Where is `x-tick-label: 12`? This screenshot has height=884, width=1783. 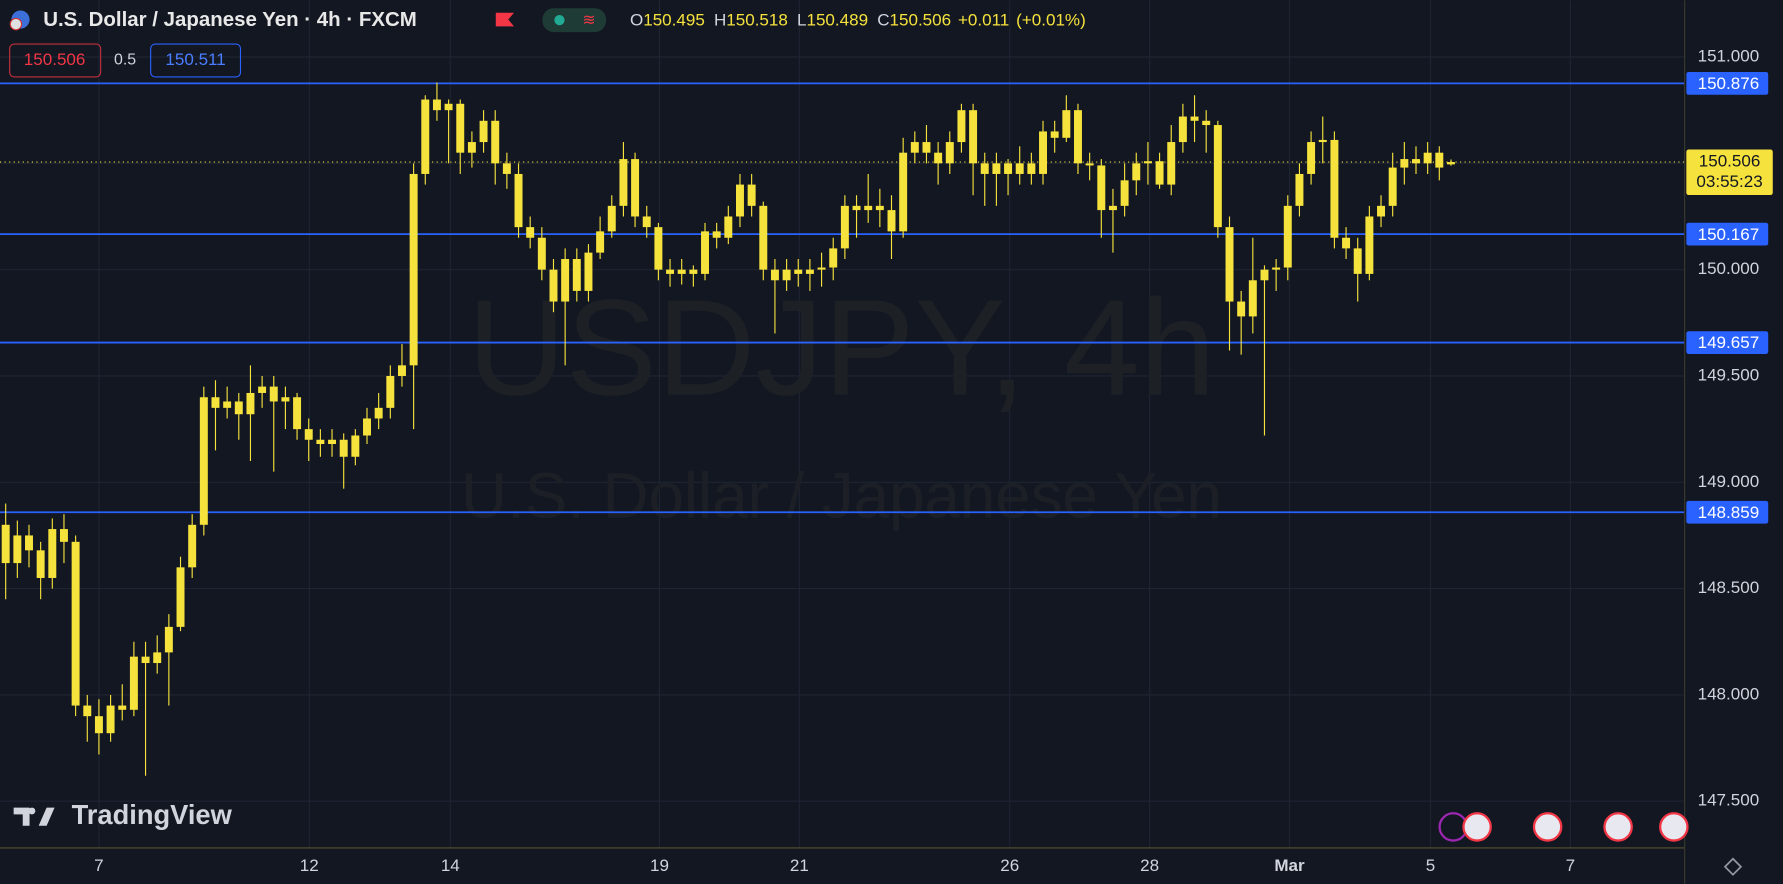
x-tick-label: 12 is located at coordinates (309, 865).